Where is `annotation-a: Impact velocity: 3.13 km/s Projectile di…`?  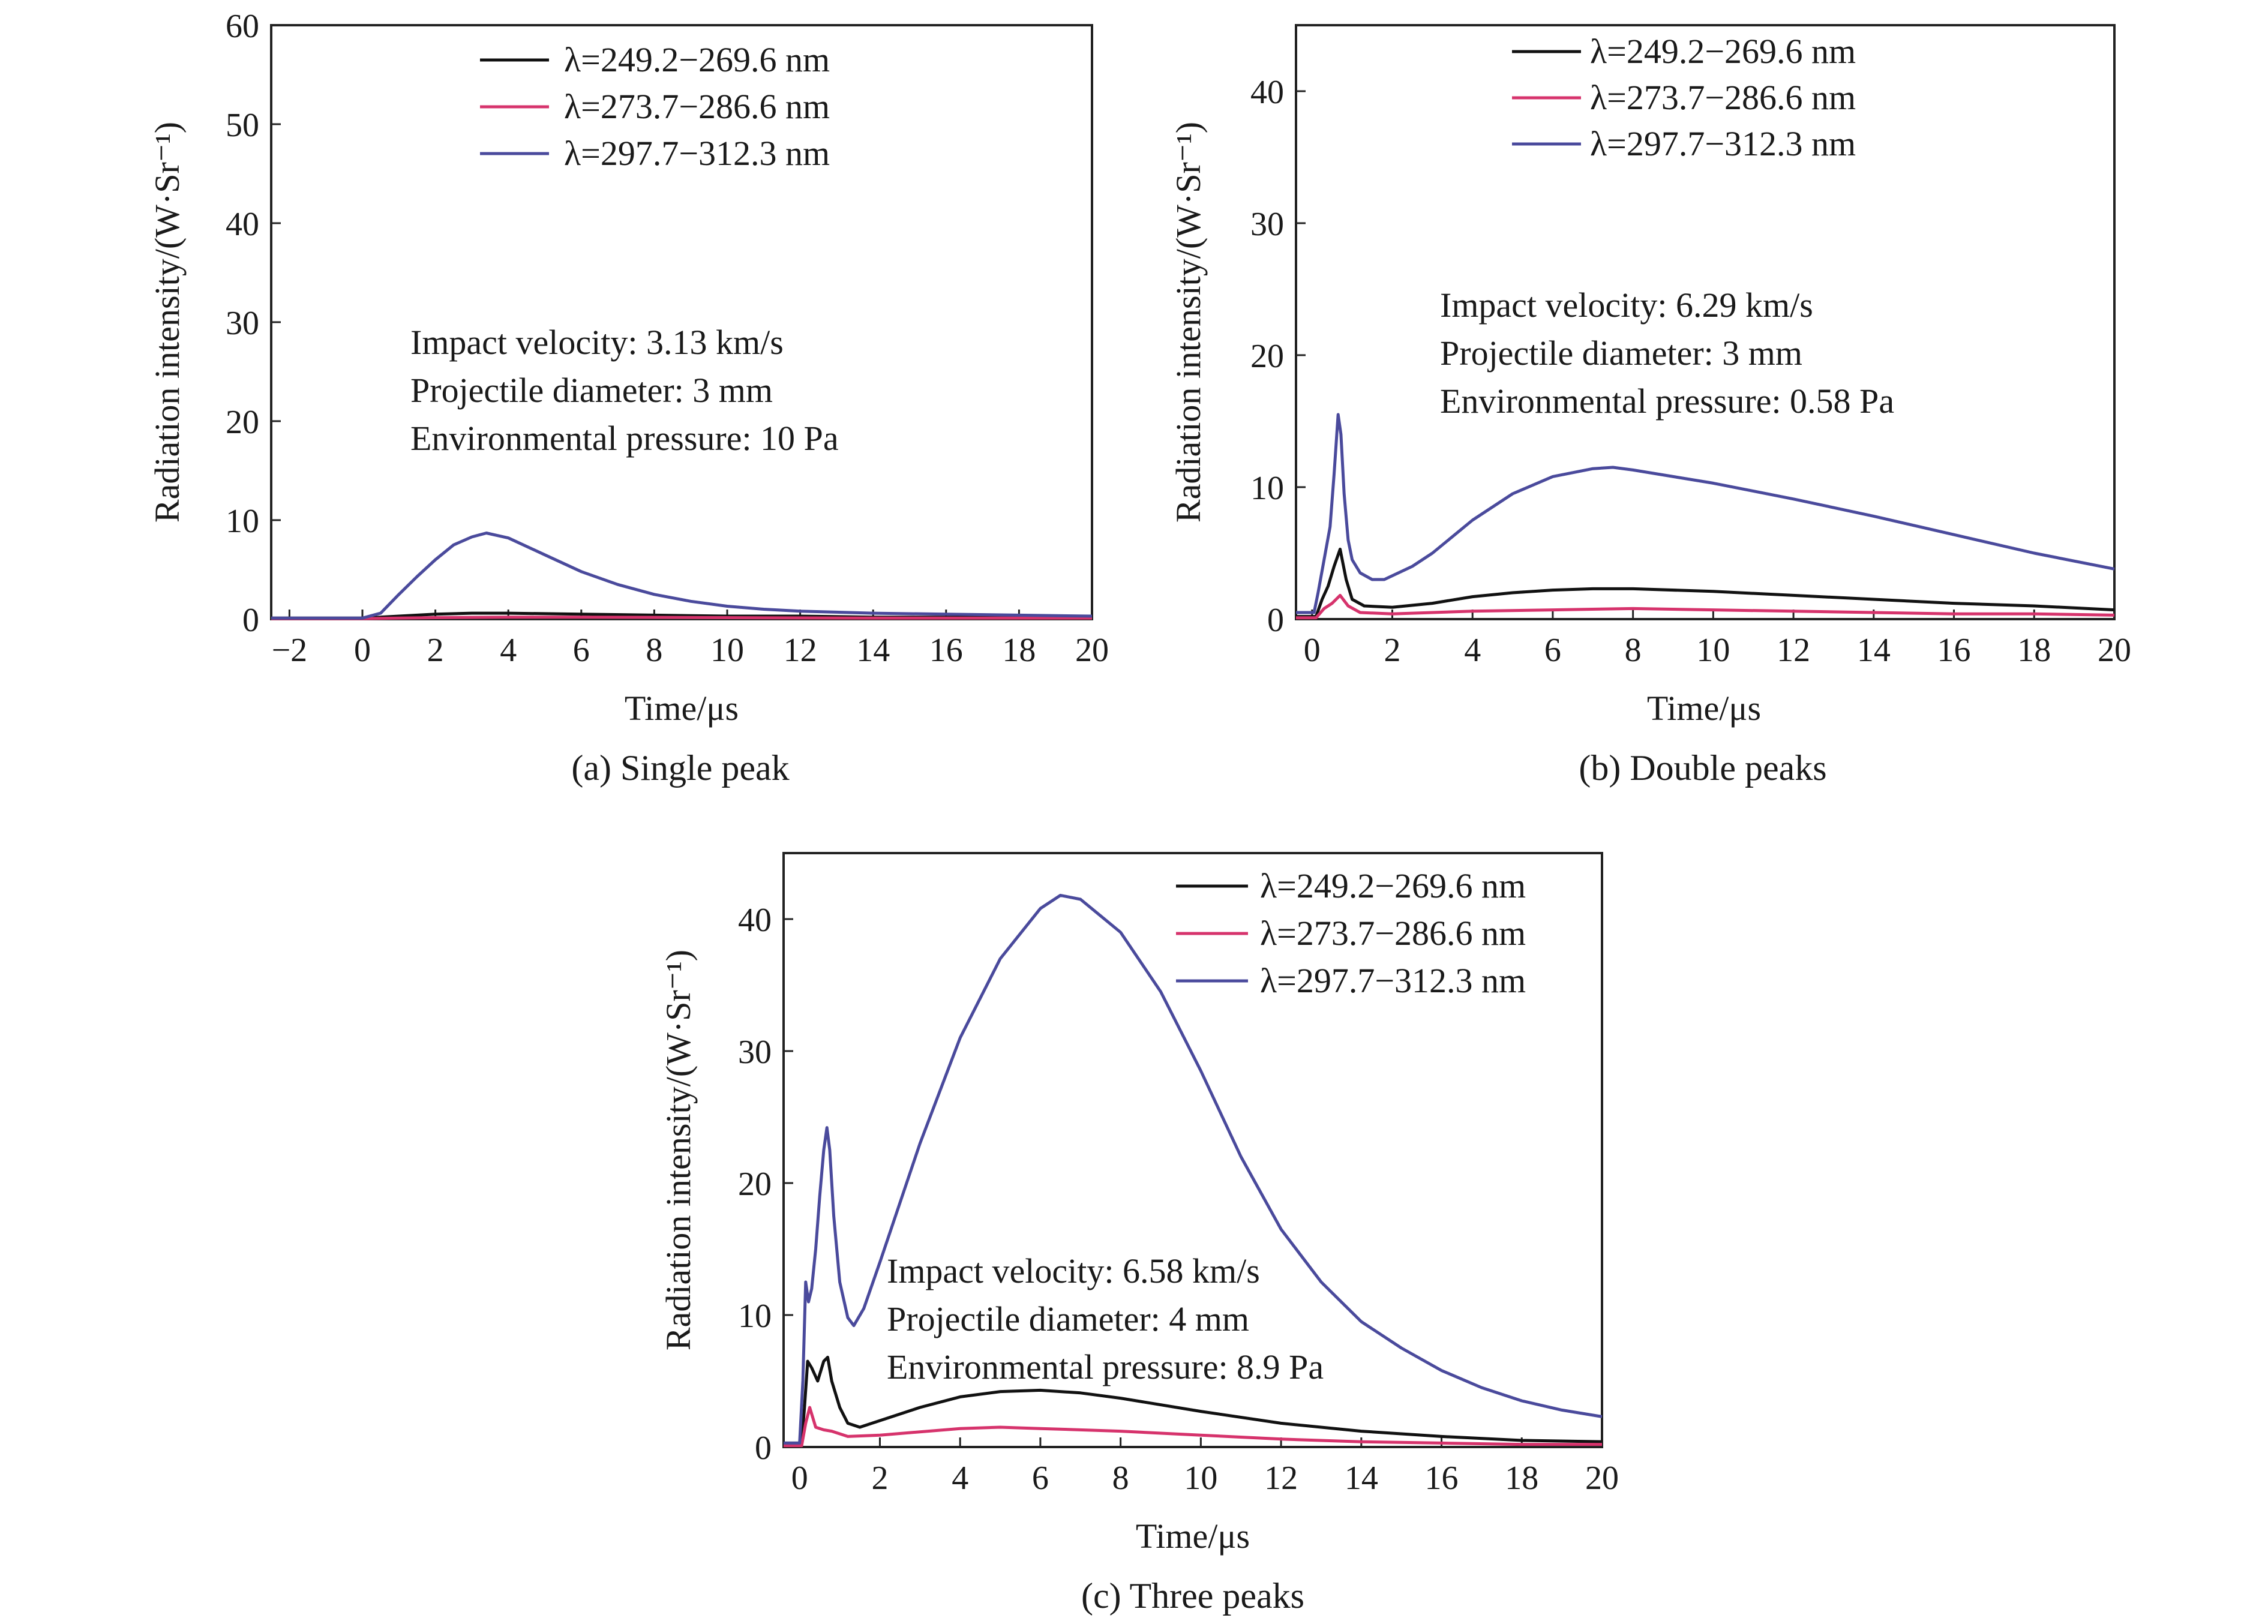
annotation-a: Impact velocity: 3.13 km/s Projectile di… is located at coordinates (625, 390).